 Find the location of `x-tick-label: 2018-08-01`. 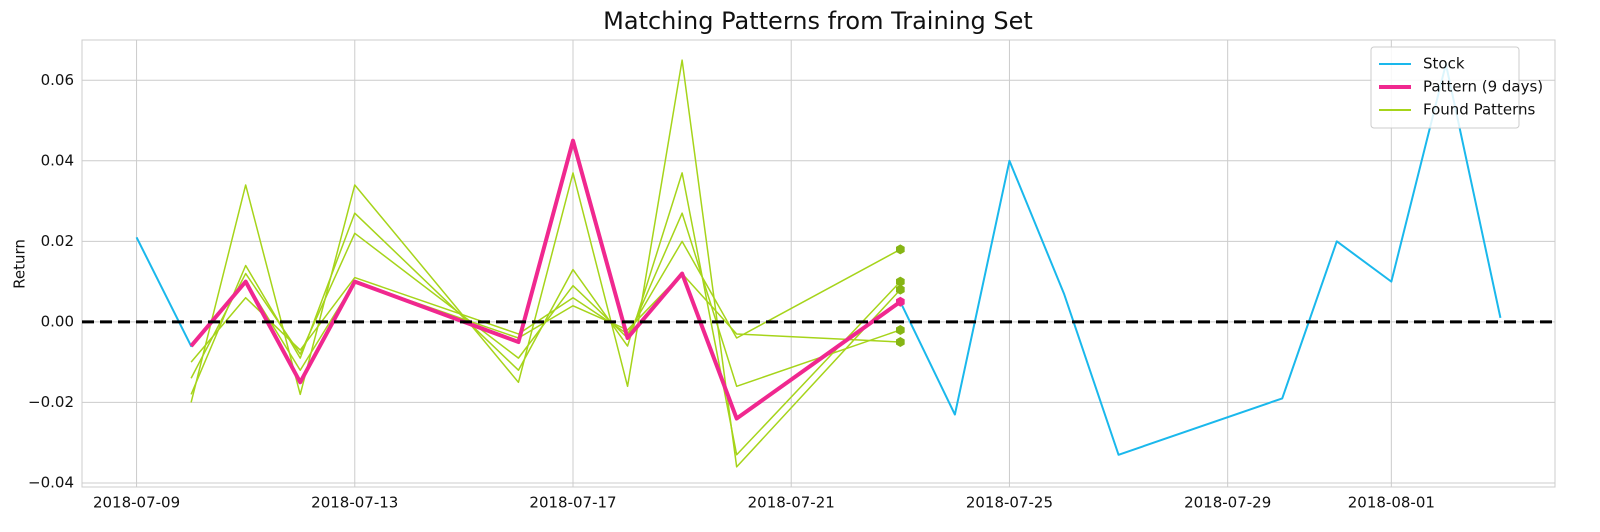

x-tick-label: 2018-08-01 is located at coordinates (1391, 503).